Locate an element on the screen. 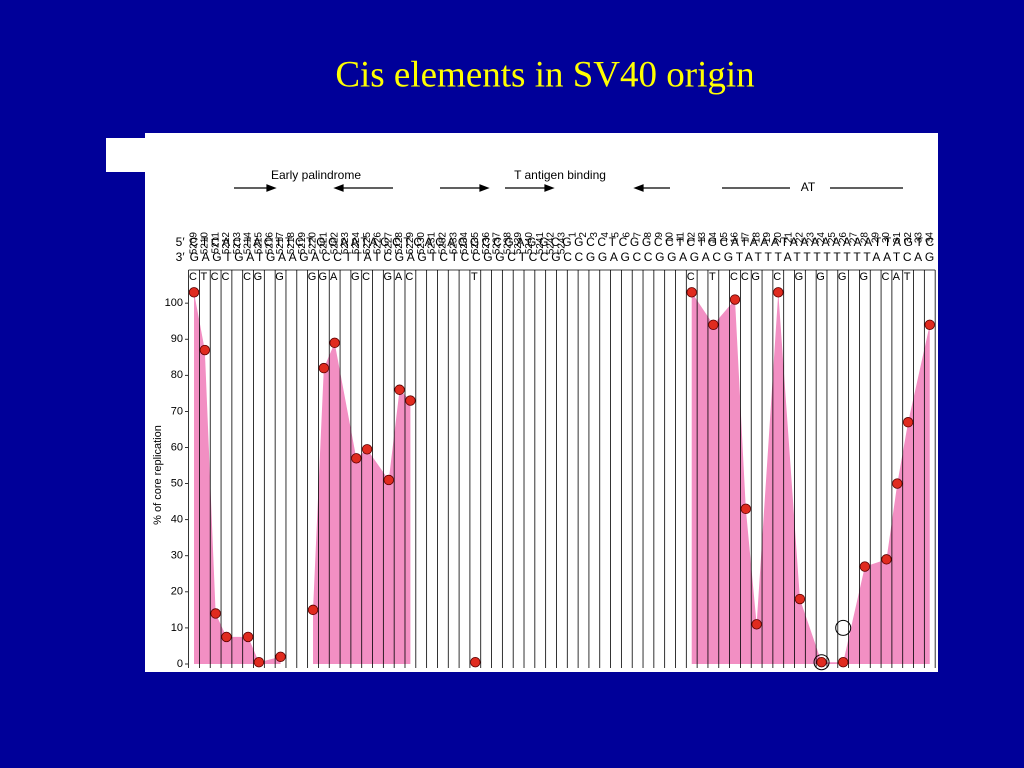 This screenshot has height=768, width=1024. x-tick-label: 32 is located at coordinates (908, 238).